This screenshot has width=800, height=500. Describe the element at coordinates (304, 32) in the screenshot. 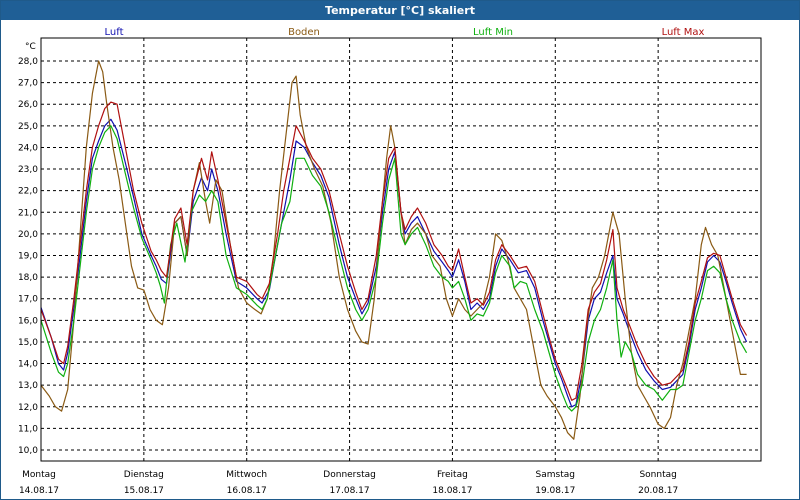

I see `legend-entry-boden: Boden` at that location.